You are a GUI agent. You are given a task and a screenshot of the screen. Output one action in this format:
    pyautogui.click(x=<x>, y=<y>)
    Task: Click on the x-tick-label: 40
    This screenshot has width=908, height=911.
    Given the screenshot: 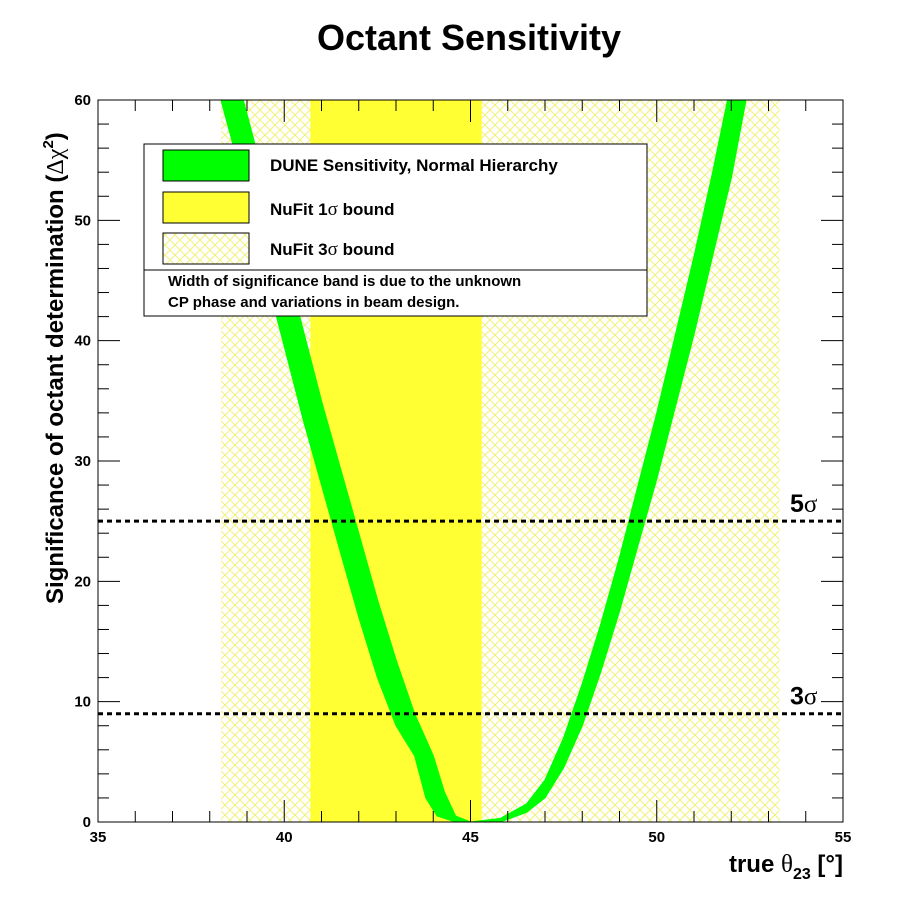 What is the action you would take?
    pyautogui.click(x=284, y=837)
    